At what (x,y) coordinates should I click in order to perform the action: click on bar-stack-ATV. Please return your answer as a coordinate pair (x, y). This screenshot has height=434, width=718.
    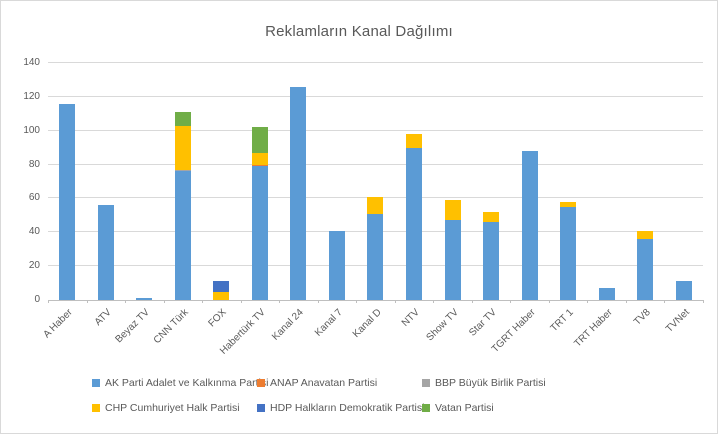
    Looking at the image, I should click on (105, 252).